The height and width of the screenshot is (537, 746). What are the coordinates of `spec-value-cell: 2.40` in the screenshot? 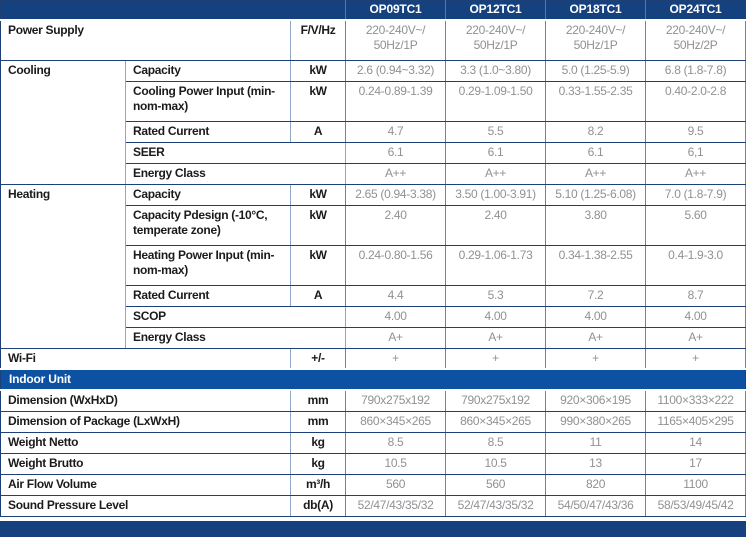 It's located at (496, 225).